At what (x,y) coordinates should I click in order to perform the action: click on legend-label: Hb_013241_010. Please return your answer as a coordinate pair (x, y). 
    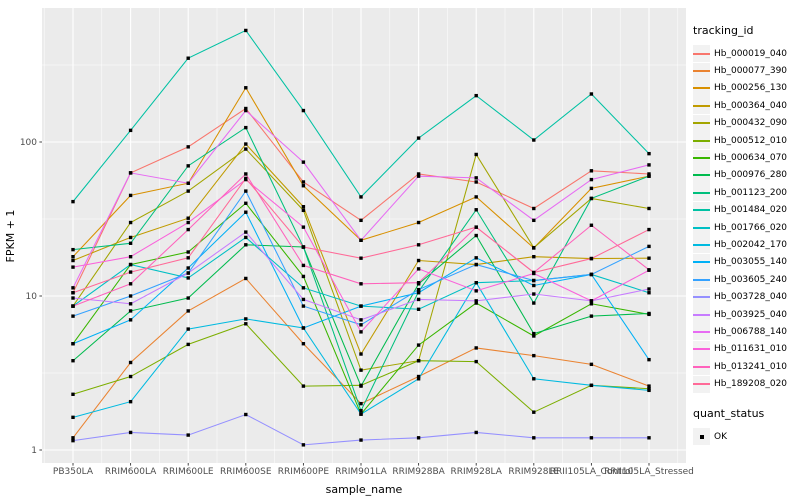
    Looking at the image, I should click on (751, 366).